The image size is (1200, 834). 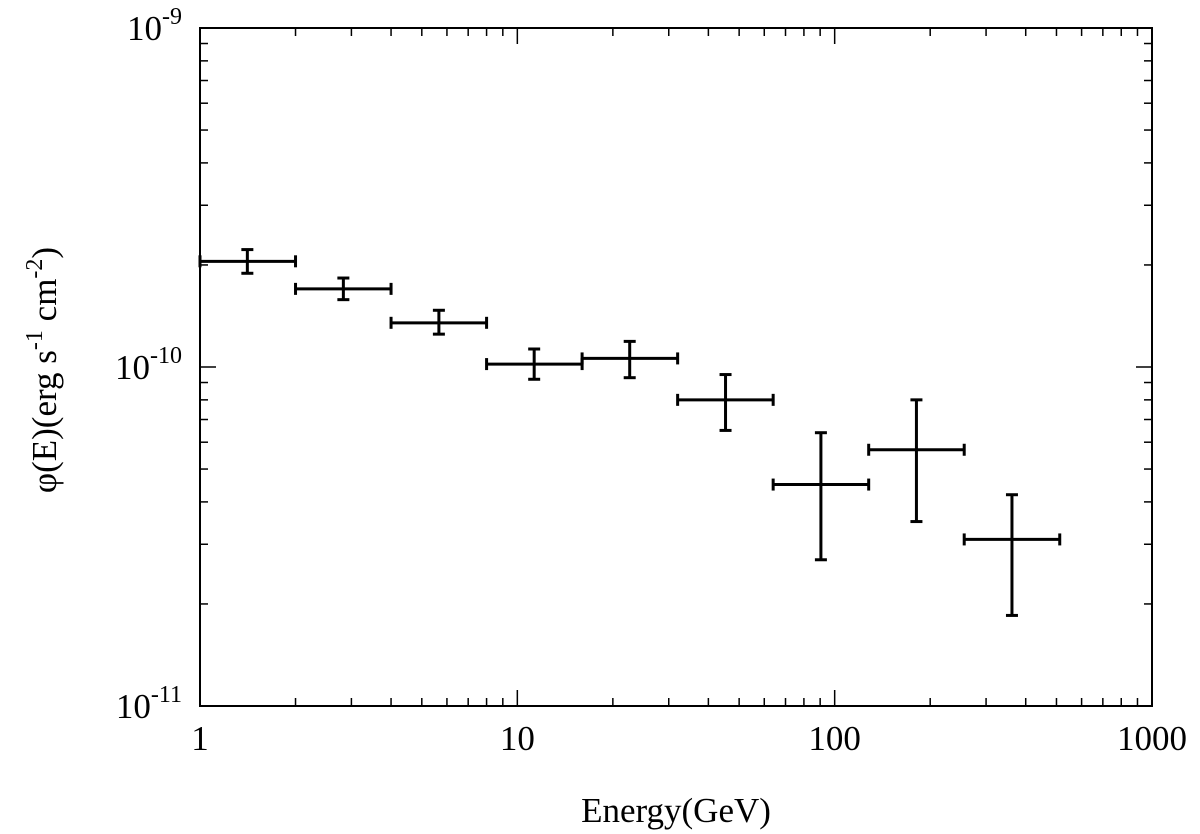 What do you see at coordinates (676, 810) in the screenshot?
I see `x-axis-title: Energy(GeV)` at bounding box center [676, 810].